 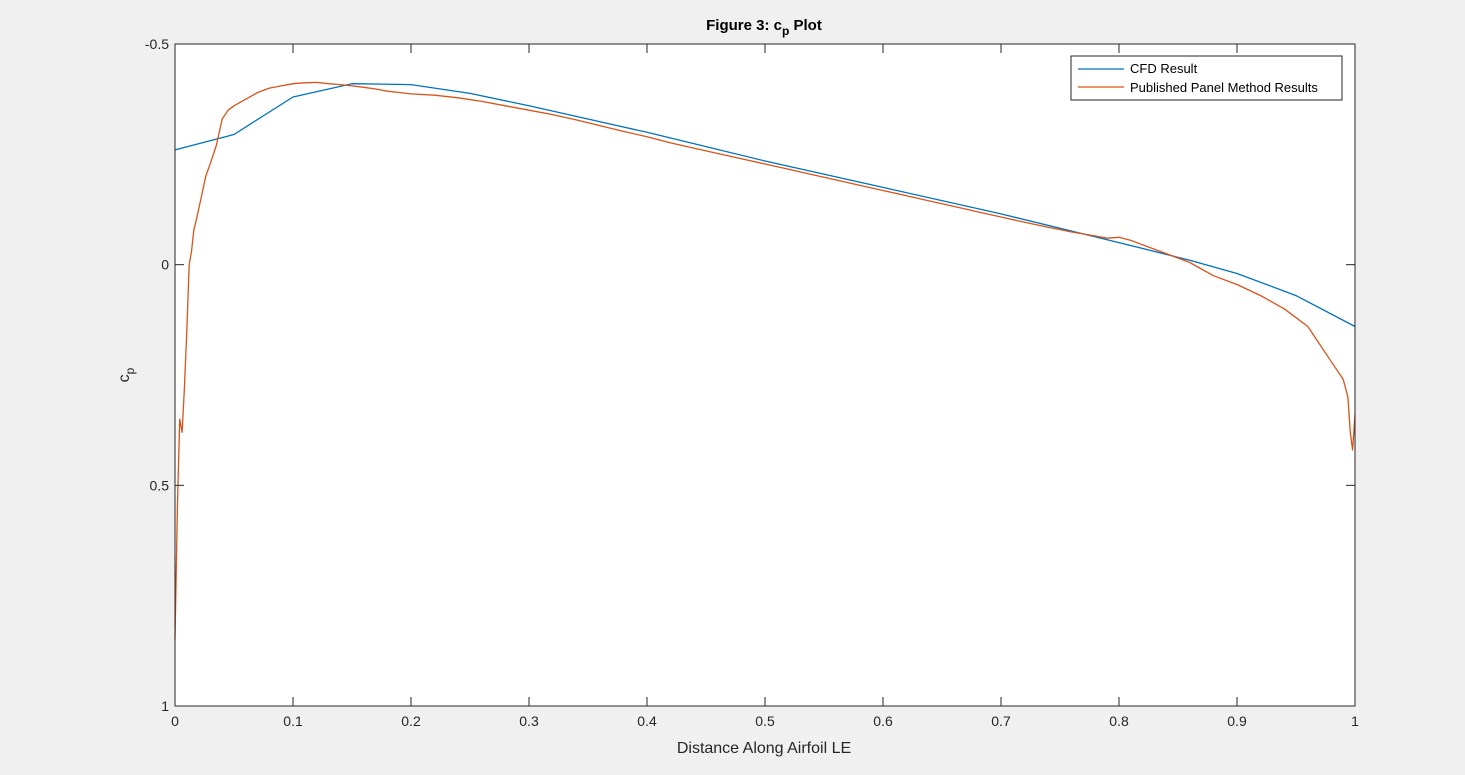 I want to click on legend-box, so click(x=1206, y=78).